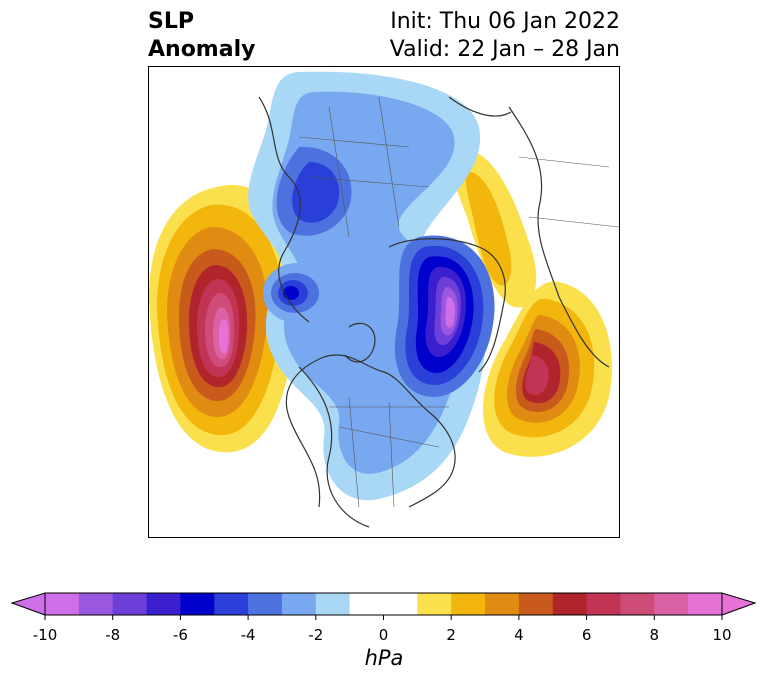 This screenshot has width=768, height=684. I want to click on colorbar-tick-label: 6, so click(586, 635).